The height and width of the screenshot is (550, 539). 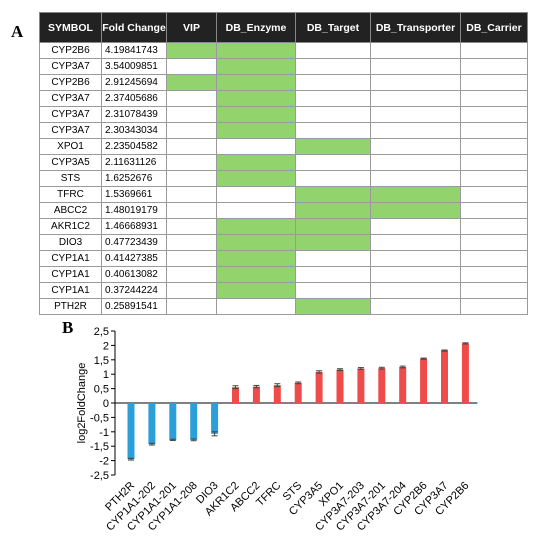 I want to click on header-db-enzyme: DB_Enzyme, so click(x=256, y=27).